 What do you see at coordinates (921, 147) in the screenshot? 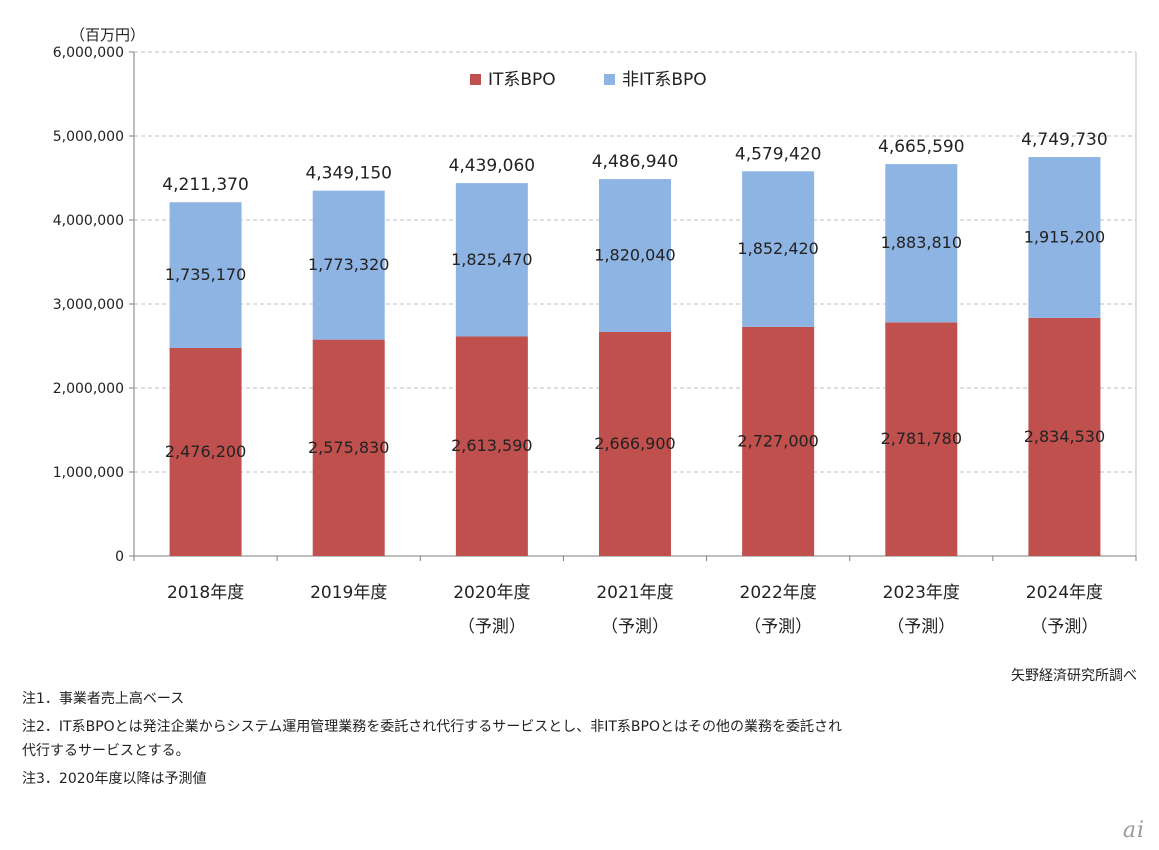
I see `data-label-total: 4,665,590` at bounding box center [921, 147].